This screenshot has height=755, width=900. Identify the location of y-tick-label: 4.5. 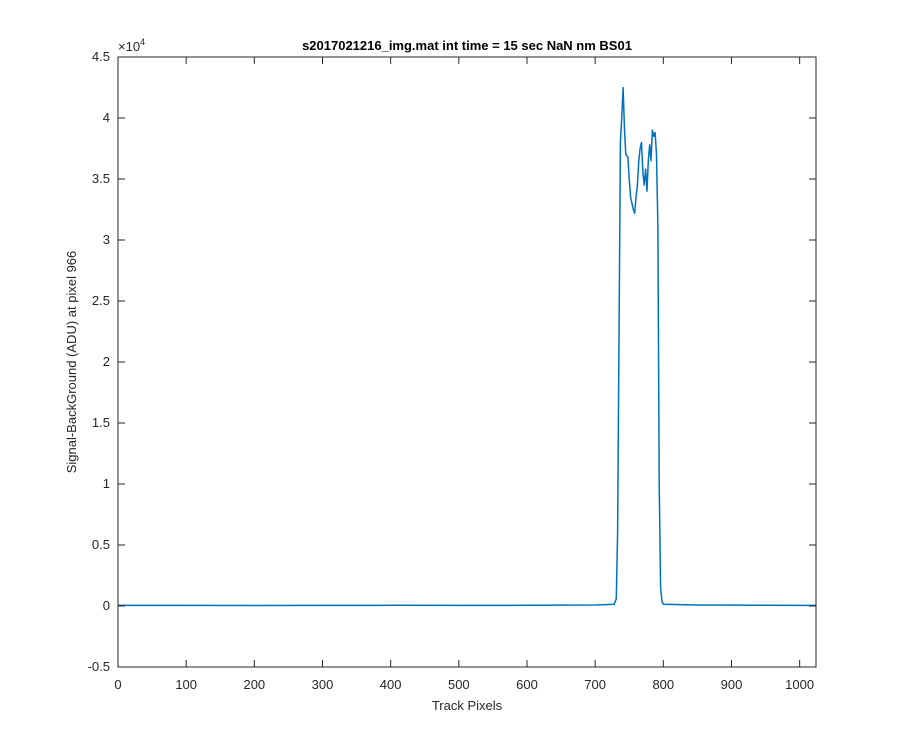
(101, 56).